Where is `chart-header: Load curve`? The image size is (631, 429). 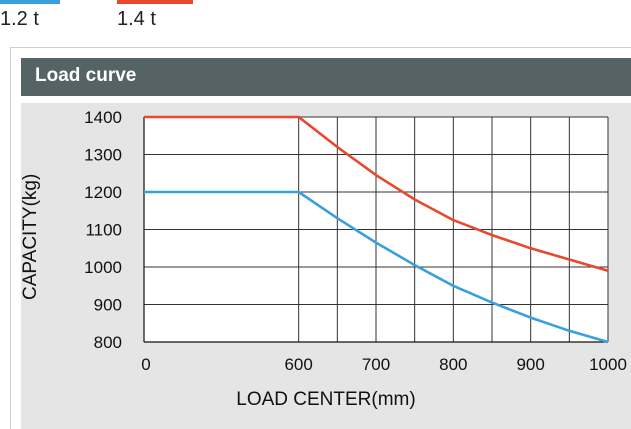
chart-header: Load curve is located at coordinates (326, 77).